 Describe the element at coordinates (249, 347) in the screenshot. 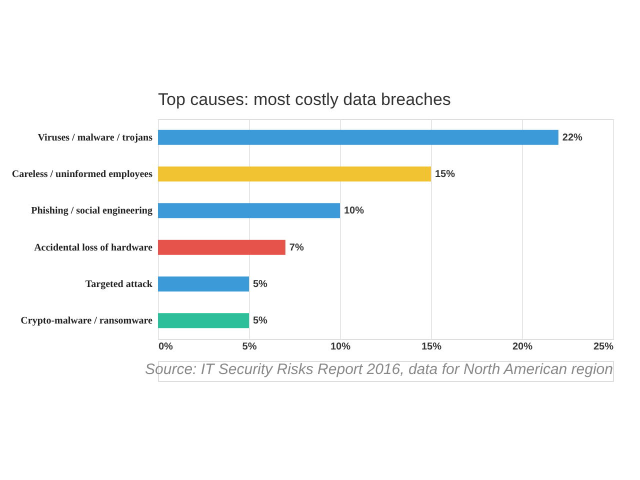

I see `x-tick-label: 5%` at that location.